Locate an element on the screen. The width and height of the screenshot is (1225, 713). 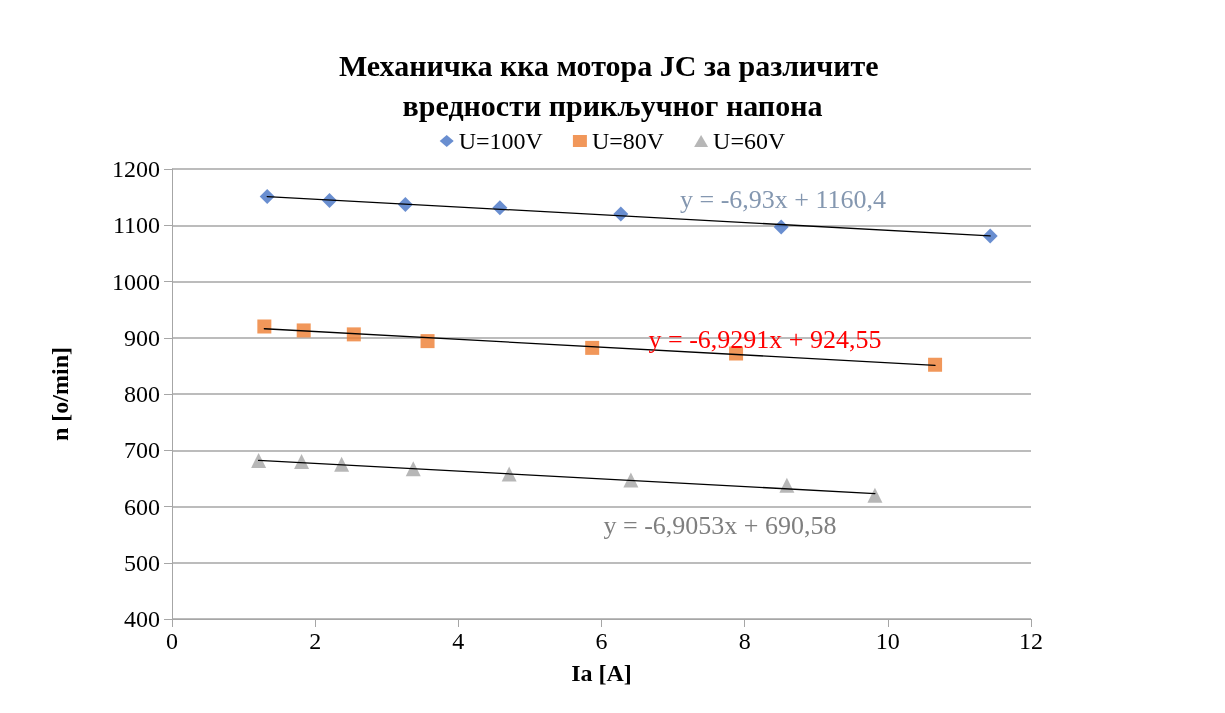
y-tick-label: 1000 is located at coordinates (136, 281).